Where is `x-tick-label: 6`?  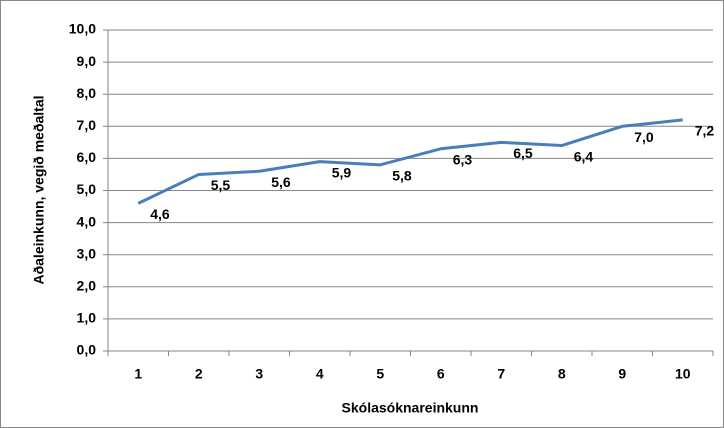 x-tick-label: 6 is located at coordinates (441, 374).